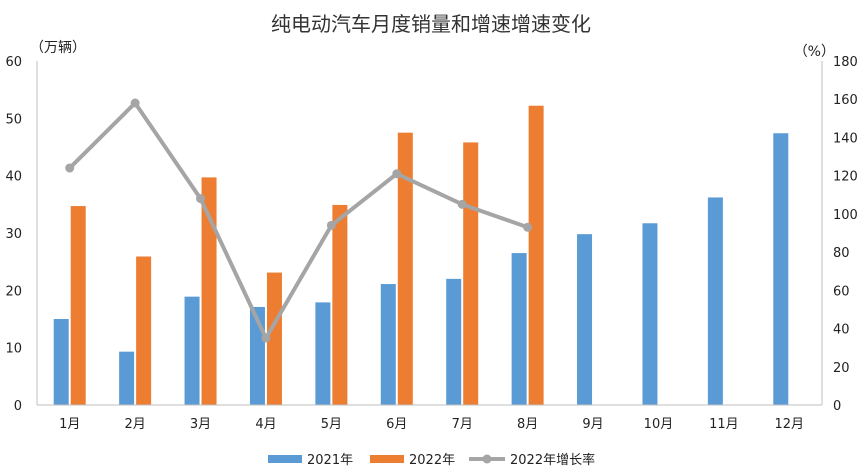  What do you see at coordinates (331, 424) in the screenshot?
I see `x-tick-label: 5月` at bounding box center [331, 424].